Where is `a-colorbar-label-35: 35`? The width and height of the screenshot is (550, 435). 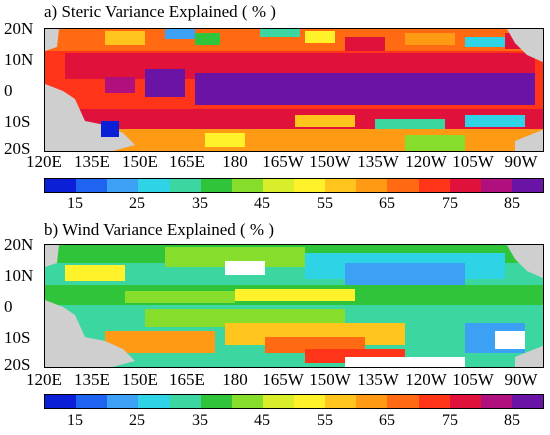
a-colorbar-label-35: 35 is located at coordinates (200, 203).